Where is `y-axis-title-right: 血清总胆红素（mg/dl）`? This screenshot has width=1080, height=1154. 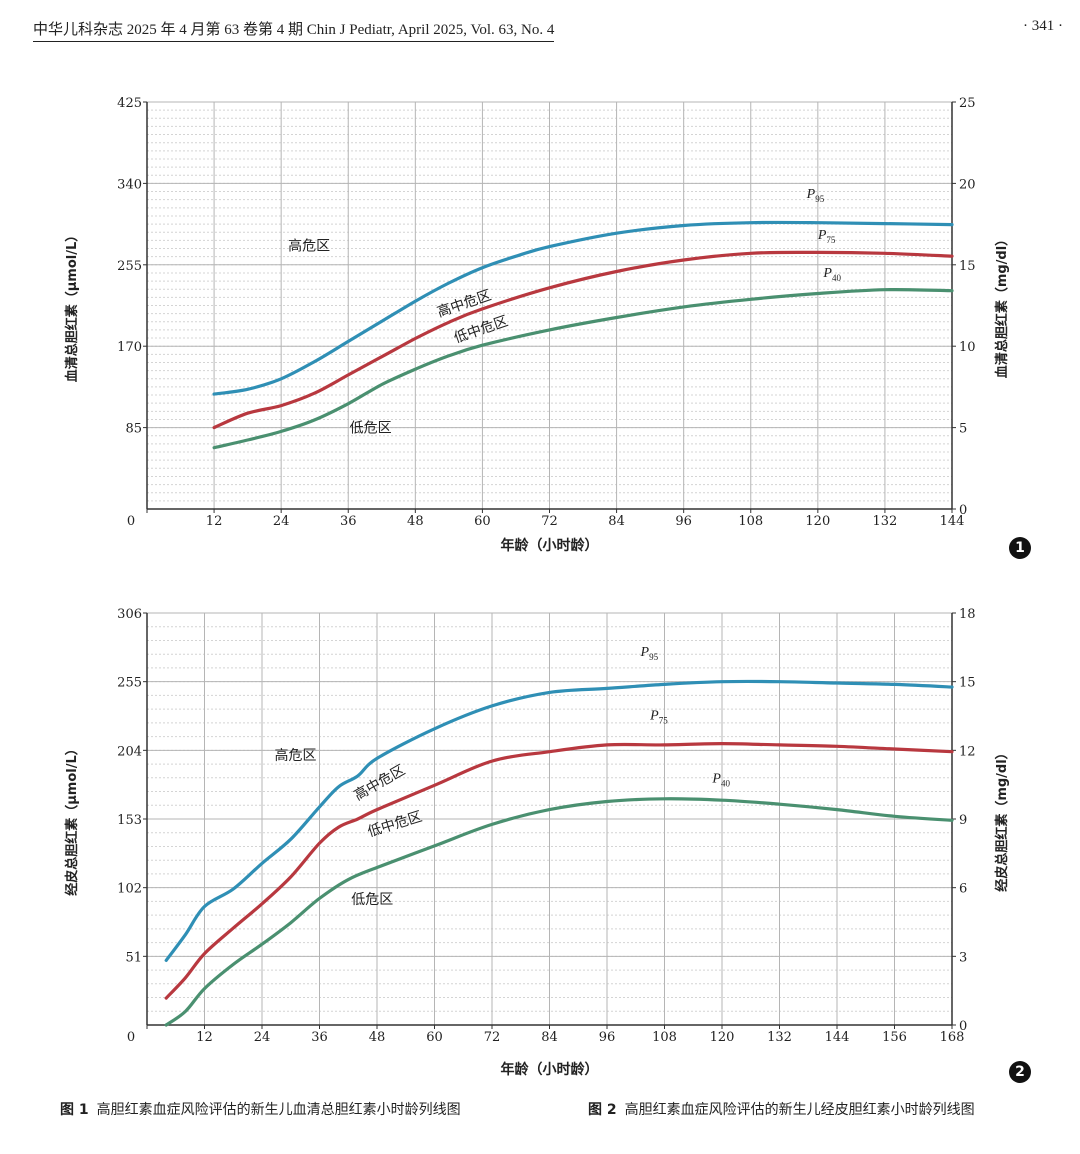 y-axis-title-right: 血清总胆红素（mg/dl） is located at coordinates (1002, 305).